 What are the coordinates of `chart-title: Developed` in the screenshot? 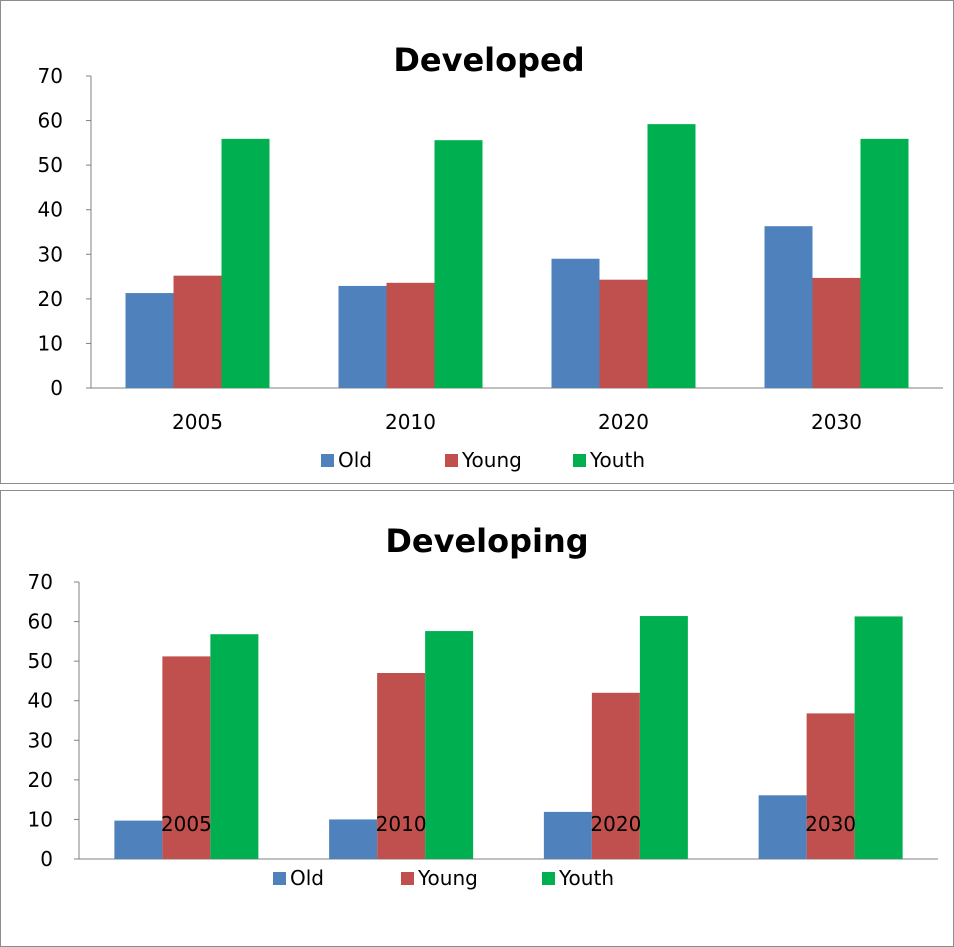 It's located at (488, 60).